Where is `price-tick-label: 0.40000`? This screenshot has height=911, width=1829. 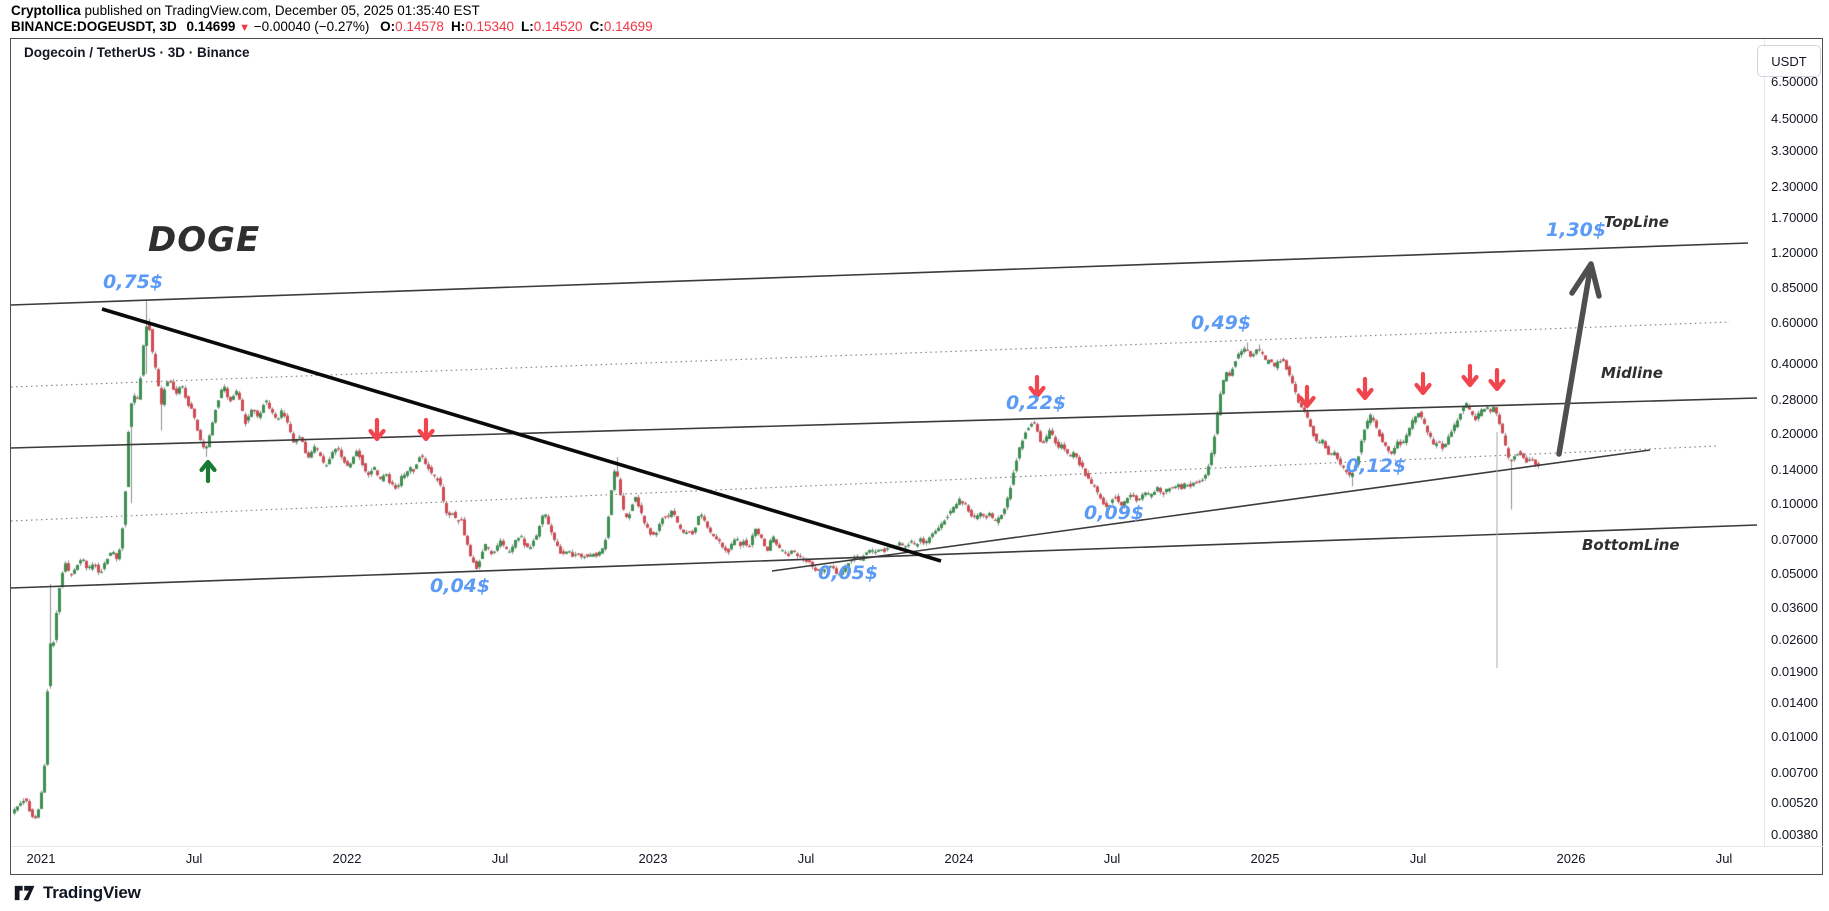
price-tick-label: 0.40000 is located at coordinates (1794, 363).